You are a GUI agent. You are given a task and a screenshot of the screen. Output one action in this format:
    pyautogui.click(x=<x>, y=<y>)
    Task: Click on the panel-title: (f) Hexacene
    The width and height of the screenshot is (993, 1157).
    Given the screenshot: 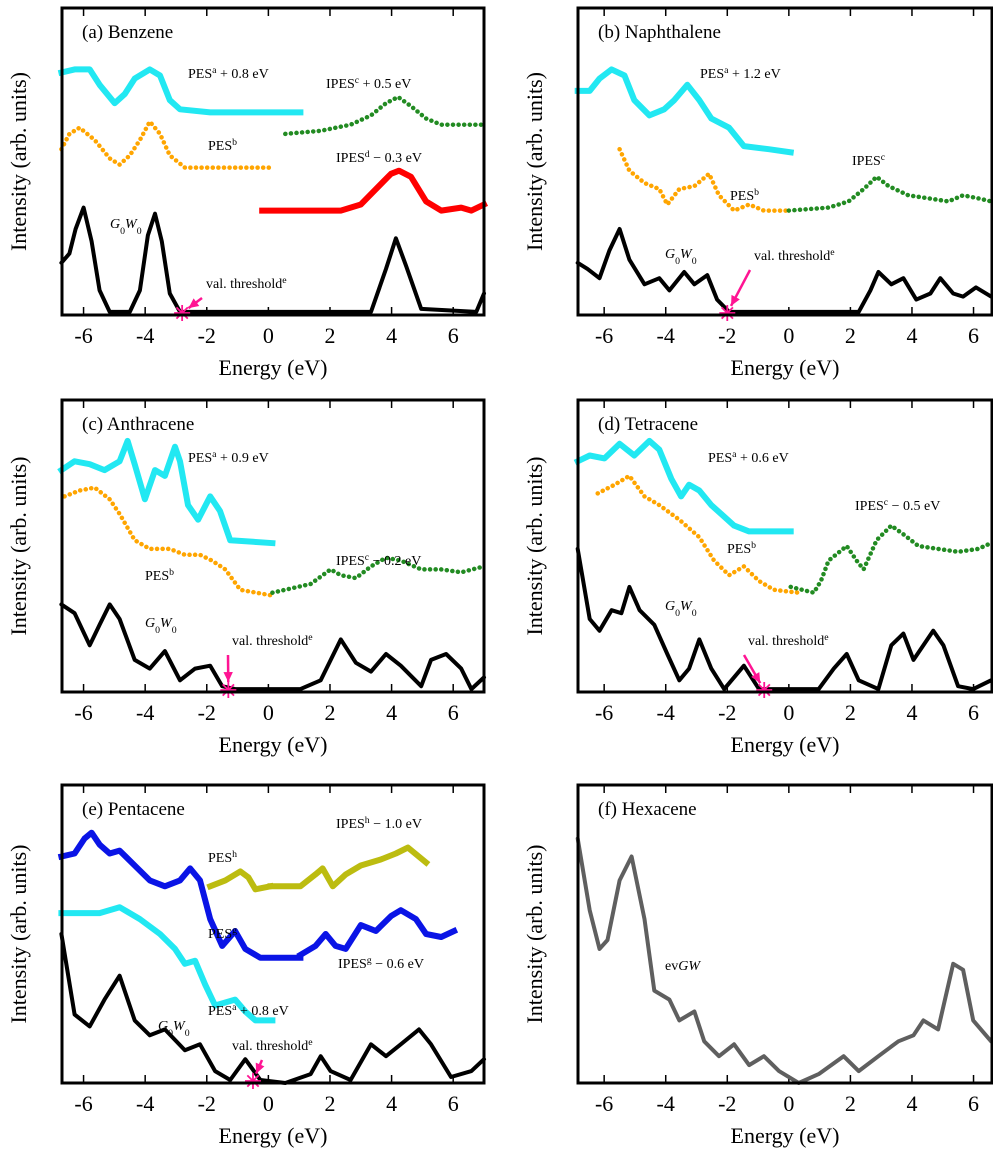 What is the action you would take?
    pyautogui.click(x=647, y=809)
    